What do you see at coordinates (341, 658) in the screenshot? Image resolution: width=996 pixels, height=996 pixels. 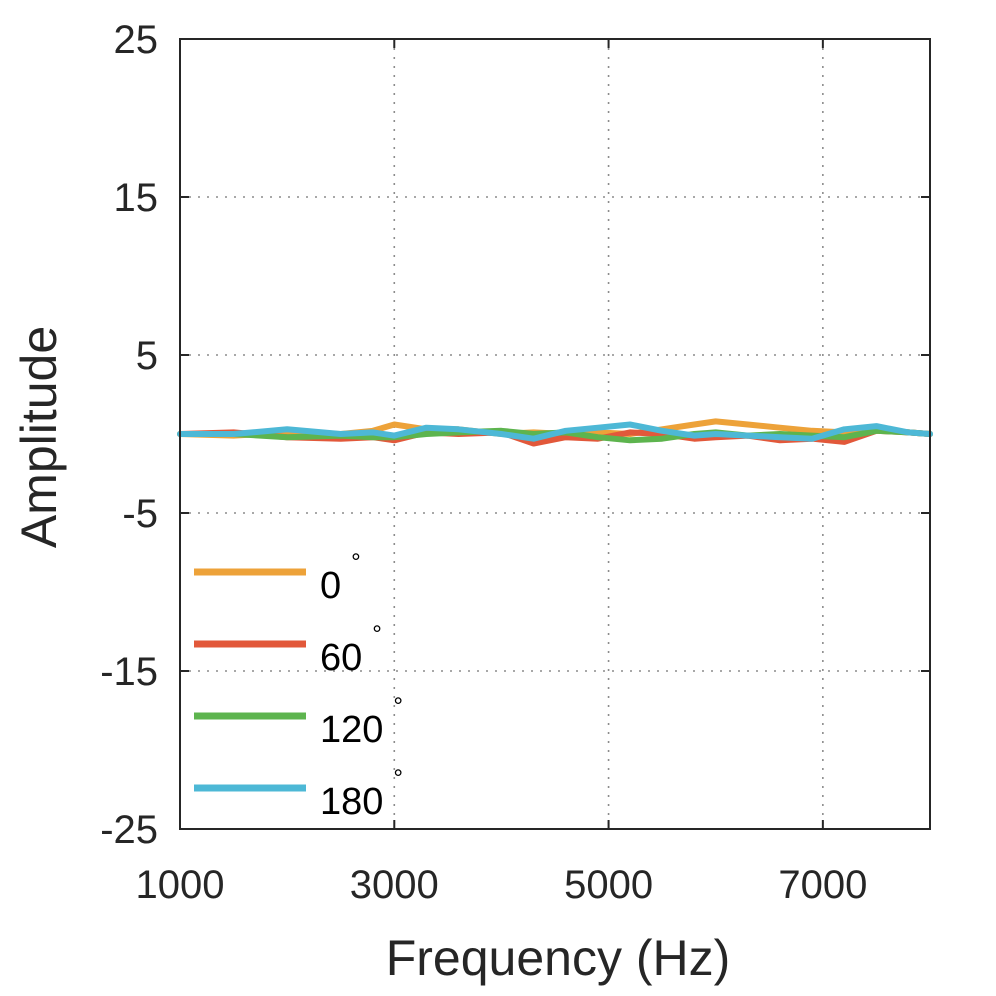 I see `legend-label-60: 60` at bounding box center [341, 658].